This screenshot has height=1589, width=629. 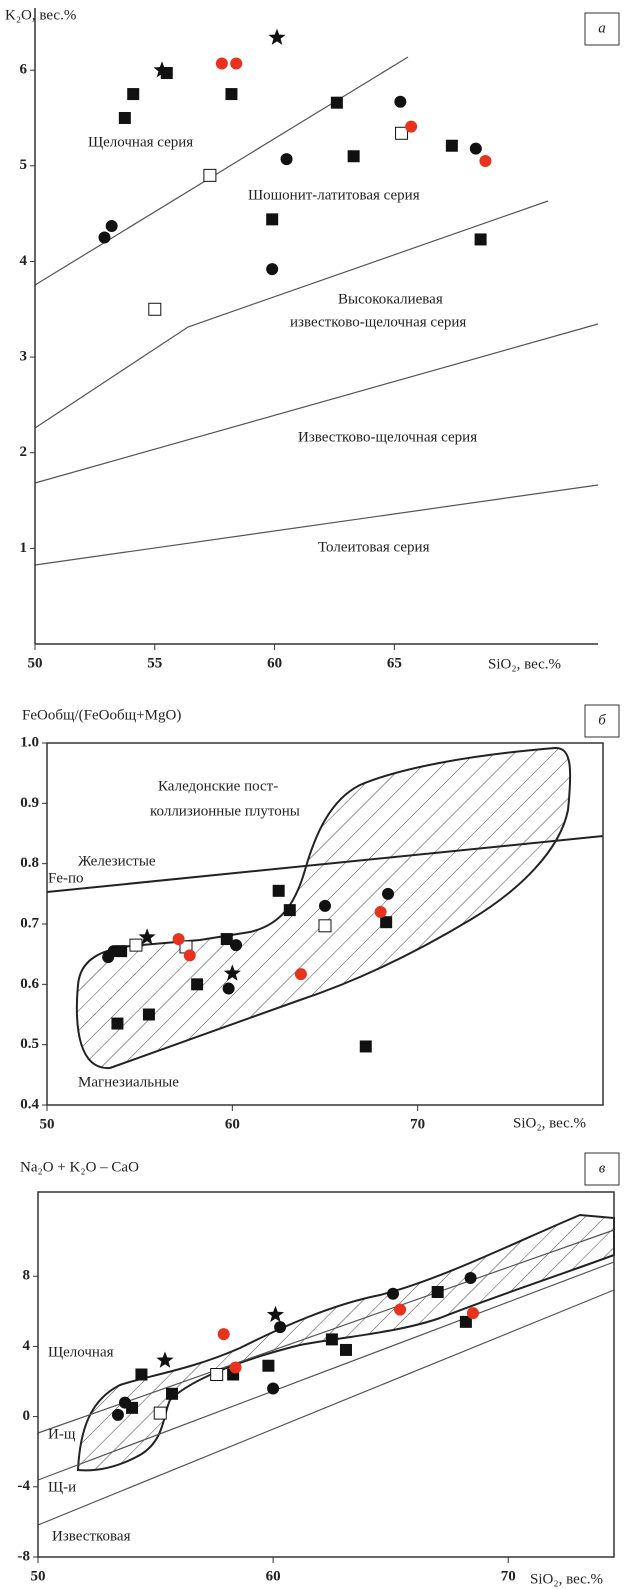 What do you see at coordinates (117, 861) in the screenshot?
I see `annotation: Железистые` at bounding box center [117, 861].